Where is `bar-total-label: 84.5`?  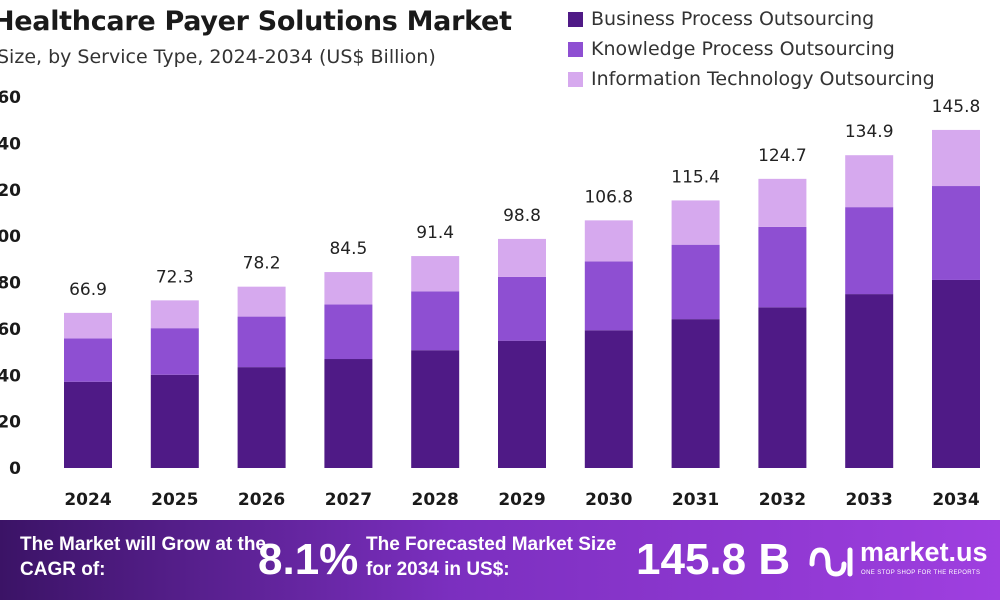 bar-total-label: 84.5 is located at coordinates (348, 249).